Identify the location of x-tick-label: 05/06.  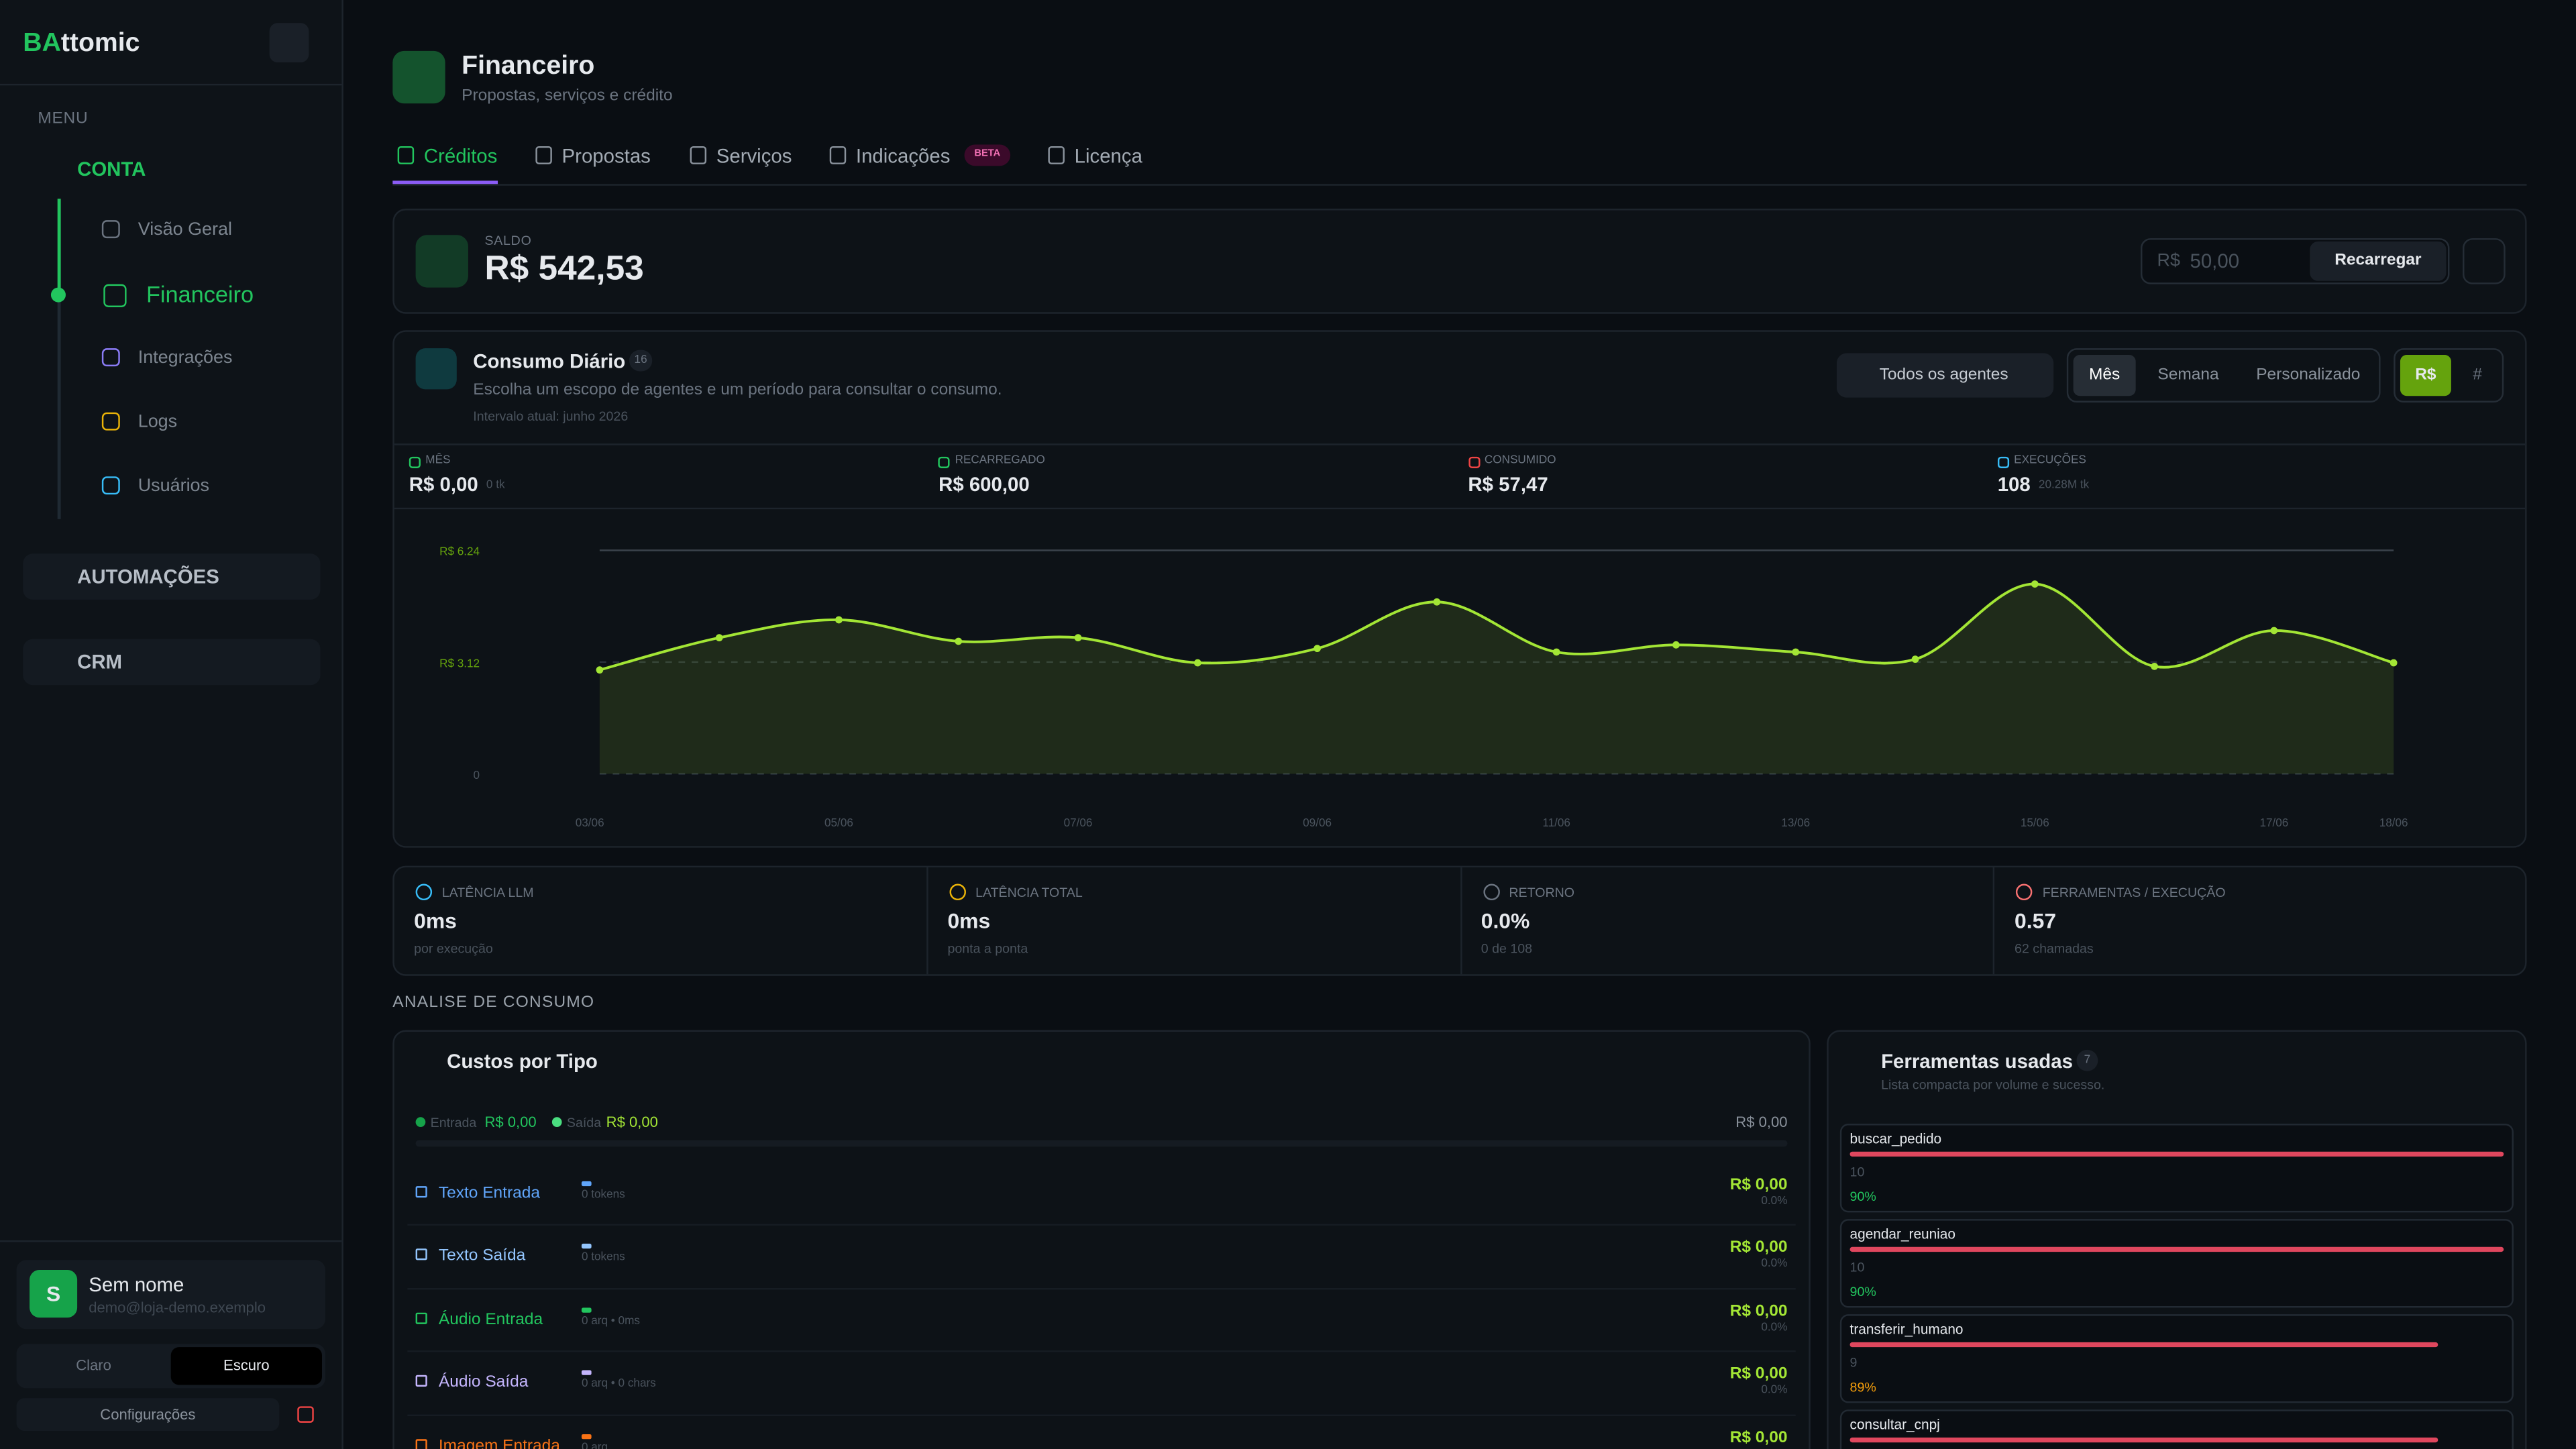
(838, 822).